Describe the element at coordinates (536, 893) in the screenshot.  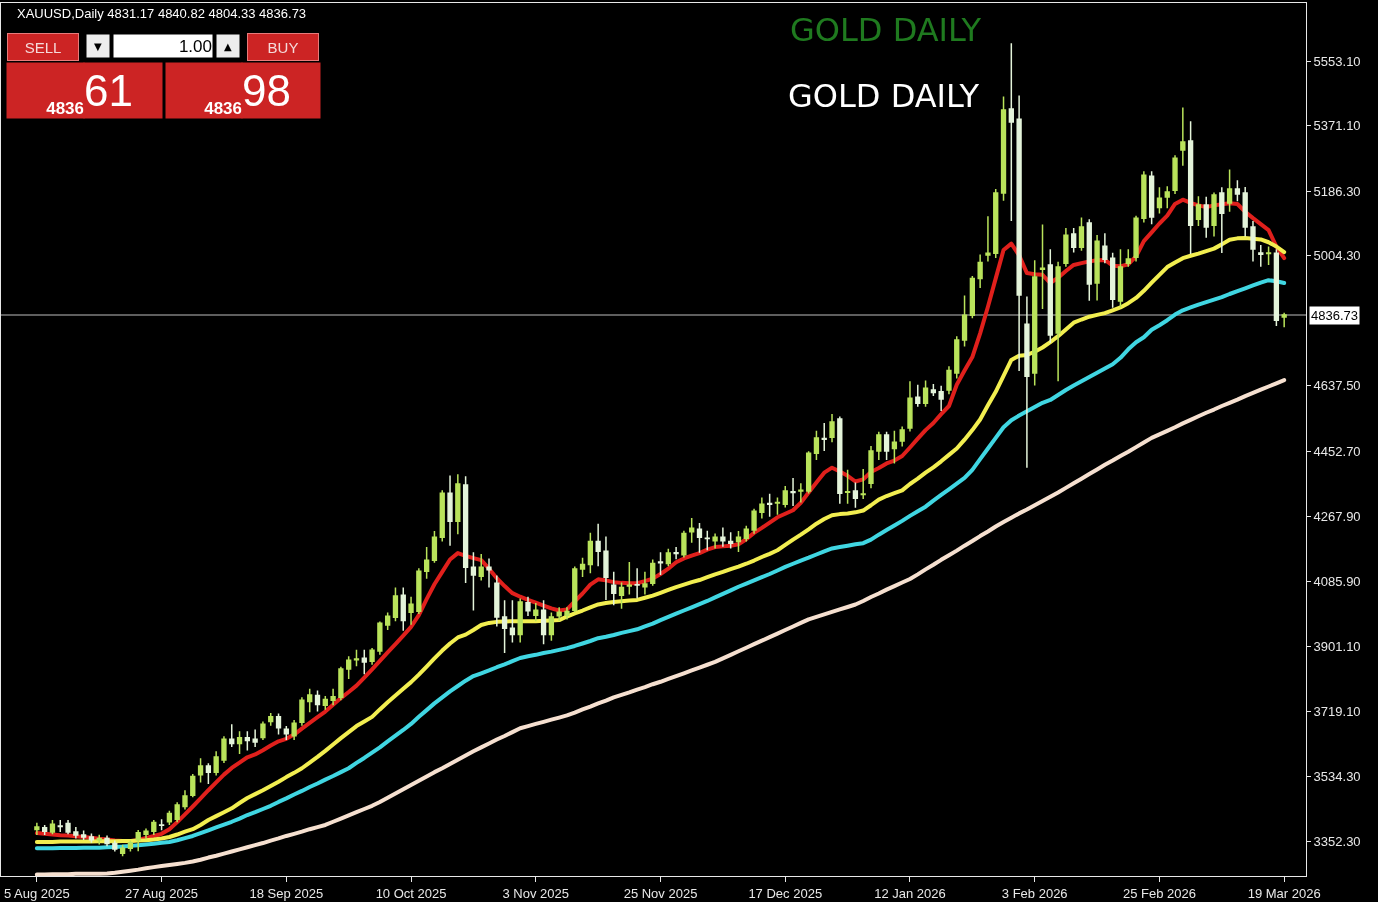
I see `x-tick-label: 3 Nov 2025` at that location.